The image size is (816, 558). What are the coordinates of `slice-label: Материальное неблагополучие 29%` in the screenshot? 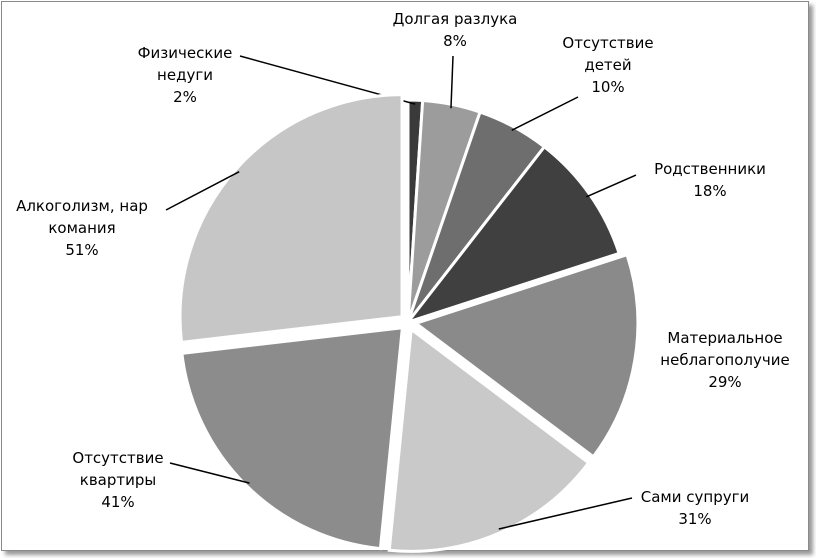 It's located at (724, 360).